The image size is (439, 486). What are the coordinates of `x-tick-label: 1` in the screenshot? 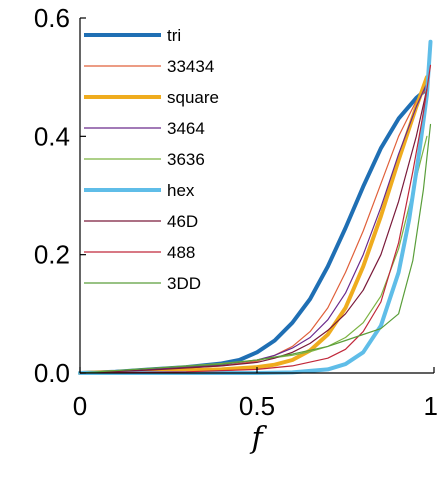 It's located at (431, 406).